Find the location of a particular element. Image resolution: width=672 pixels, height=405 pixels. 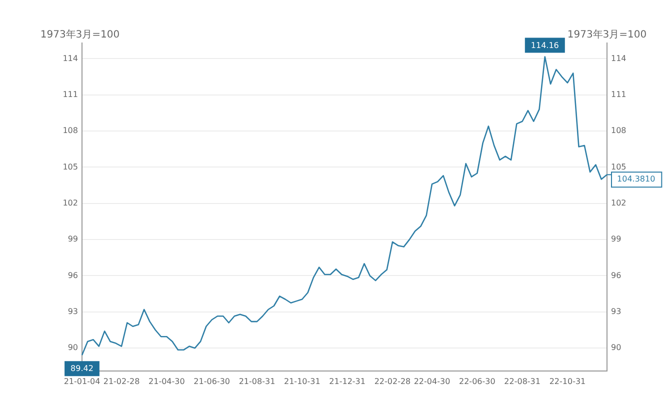

y2-tick-label: 93 is located at coordinates (616, 311).